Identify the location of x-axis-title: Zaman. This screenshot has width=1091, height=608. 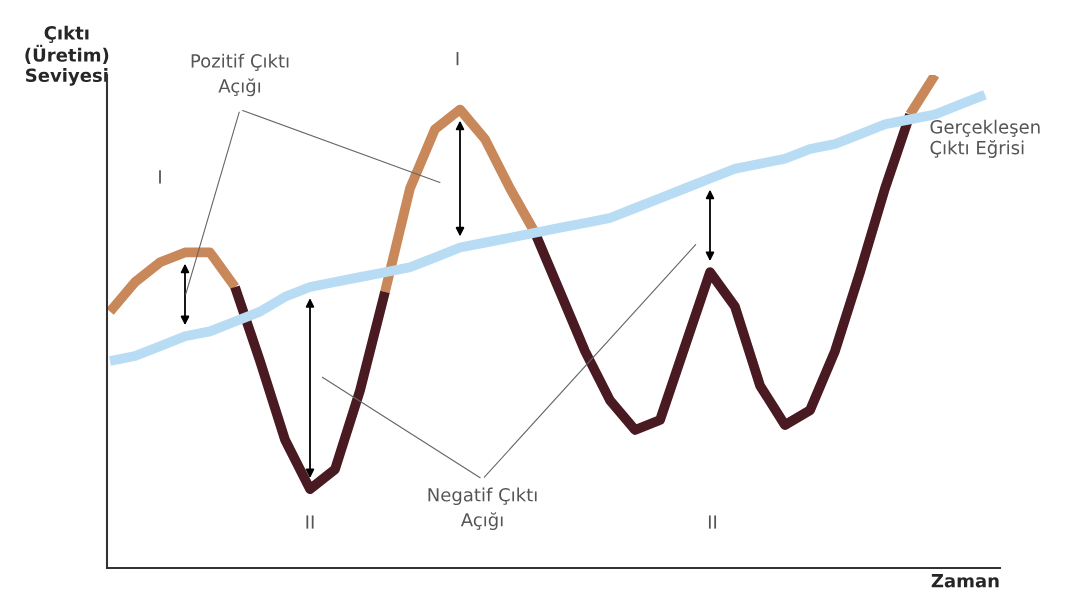
(965, 581).